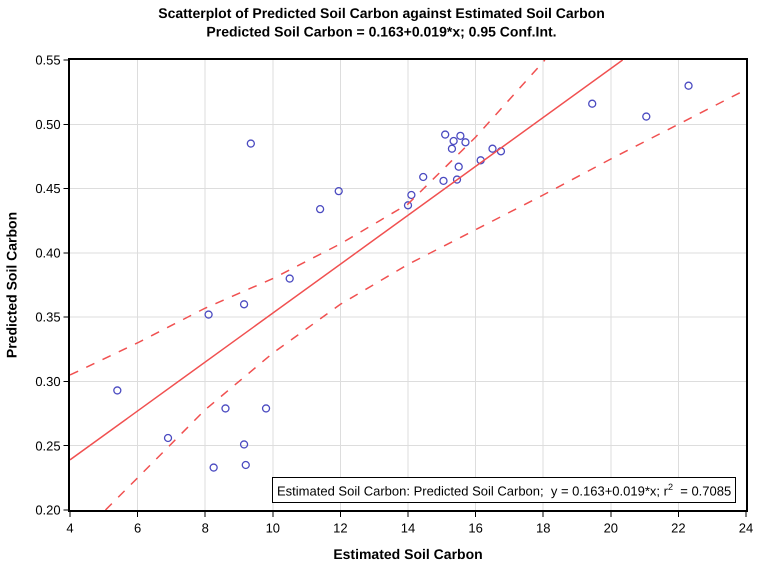 The height and width of the screenshot is (570, 763). Describe the element at coordinates (48, 252) in the screenshot. I see `y-tick-label: 0.40` at that location.